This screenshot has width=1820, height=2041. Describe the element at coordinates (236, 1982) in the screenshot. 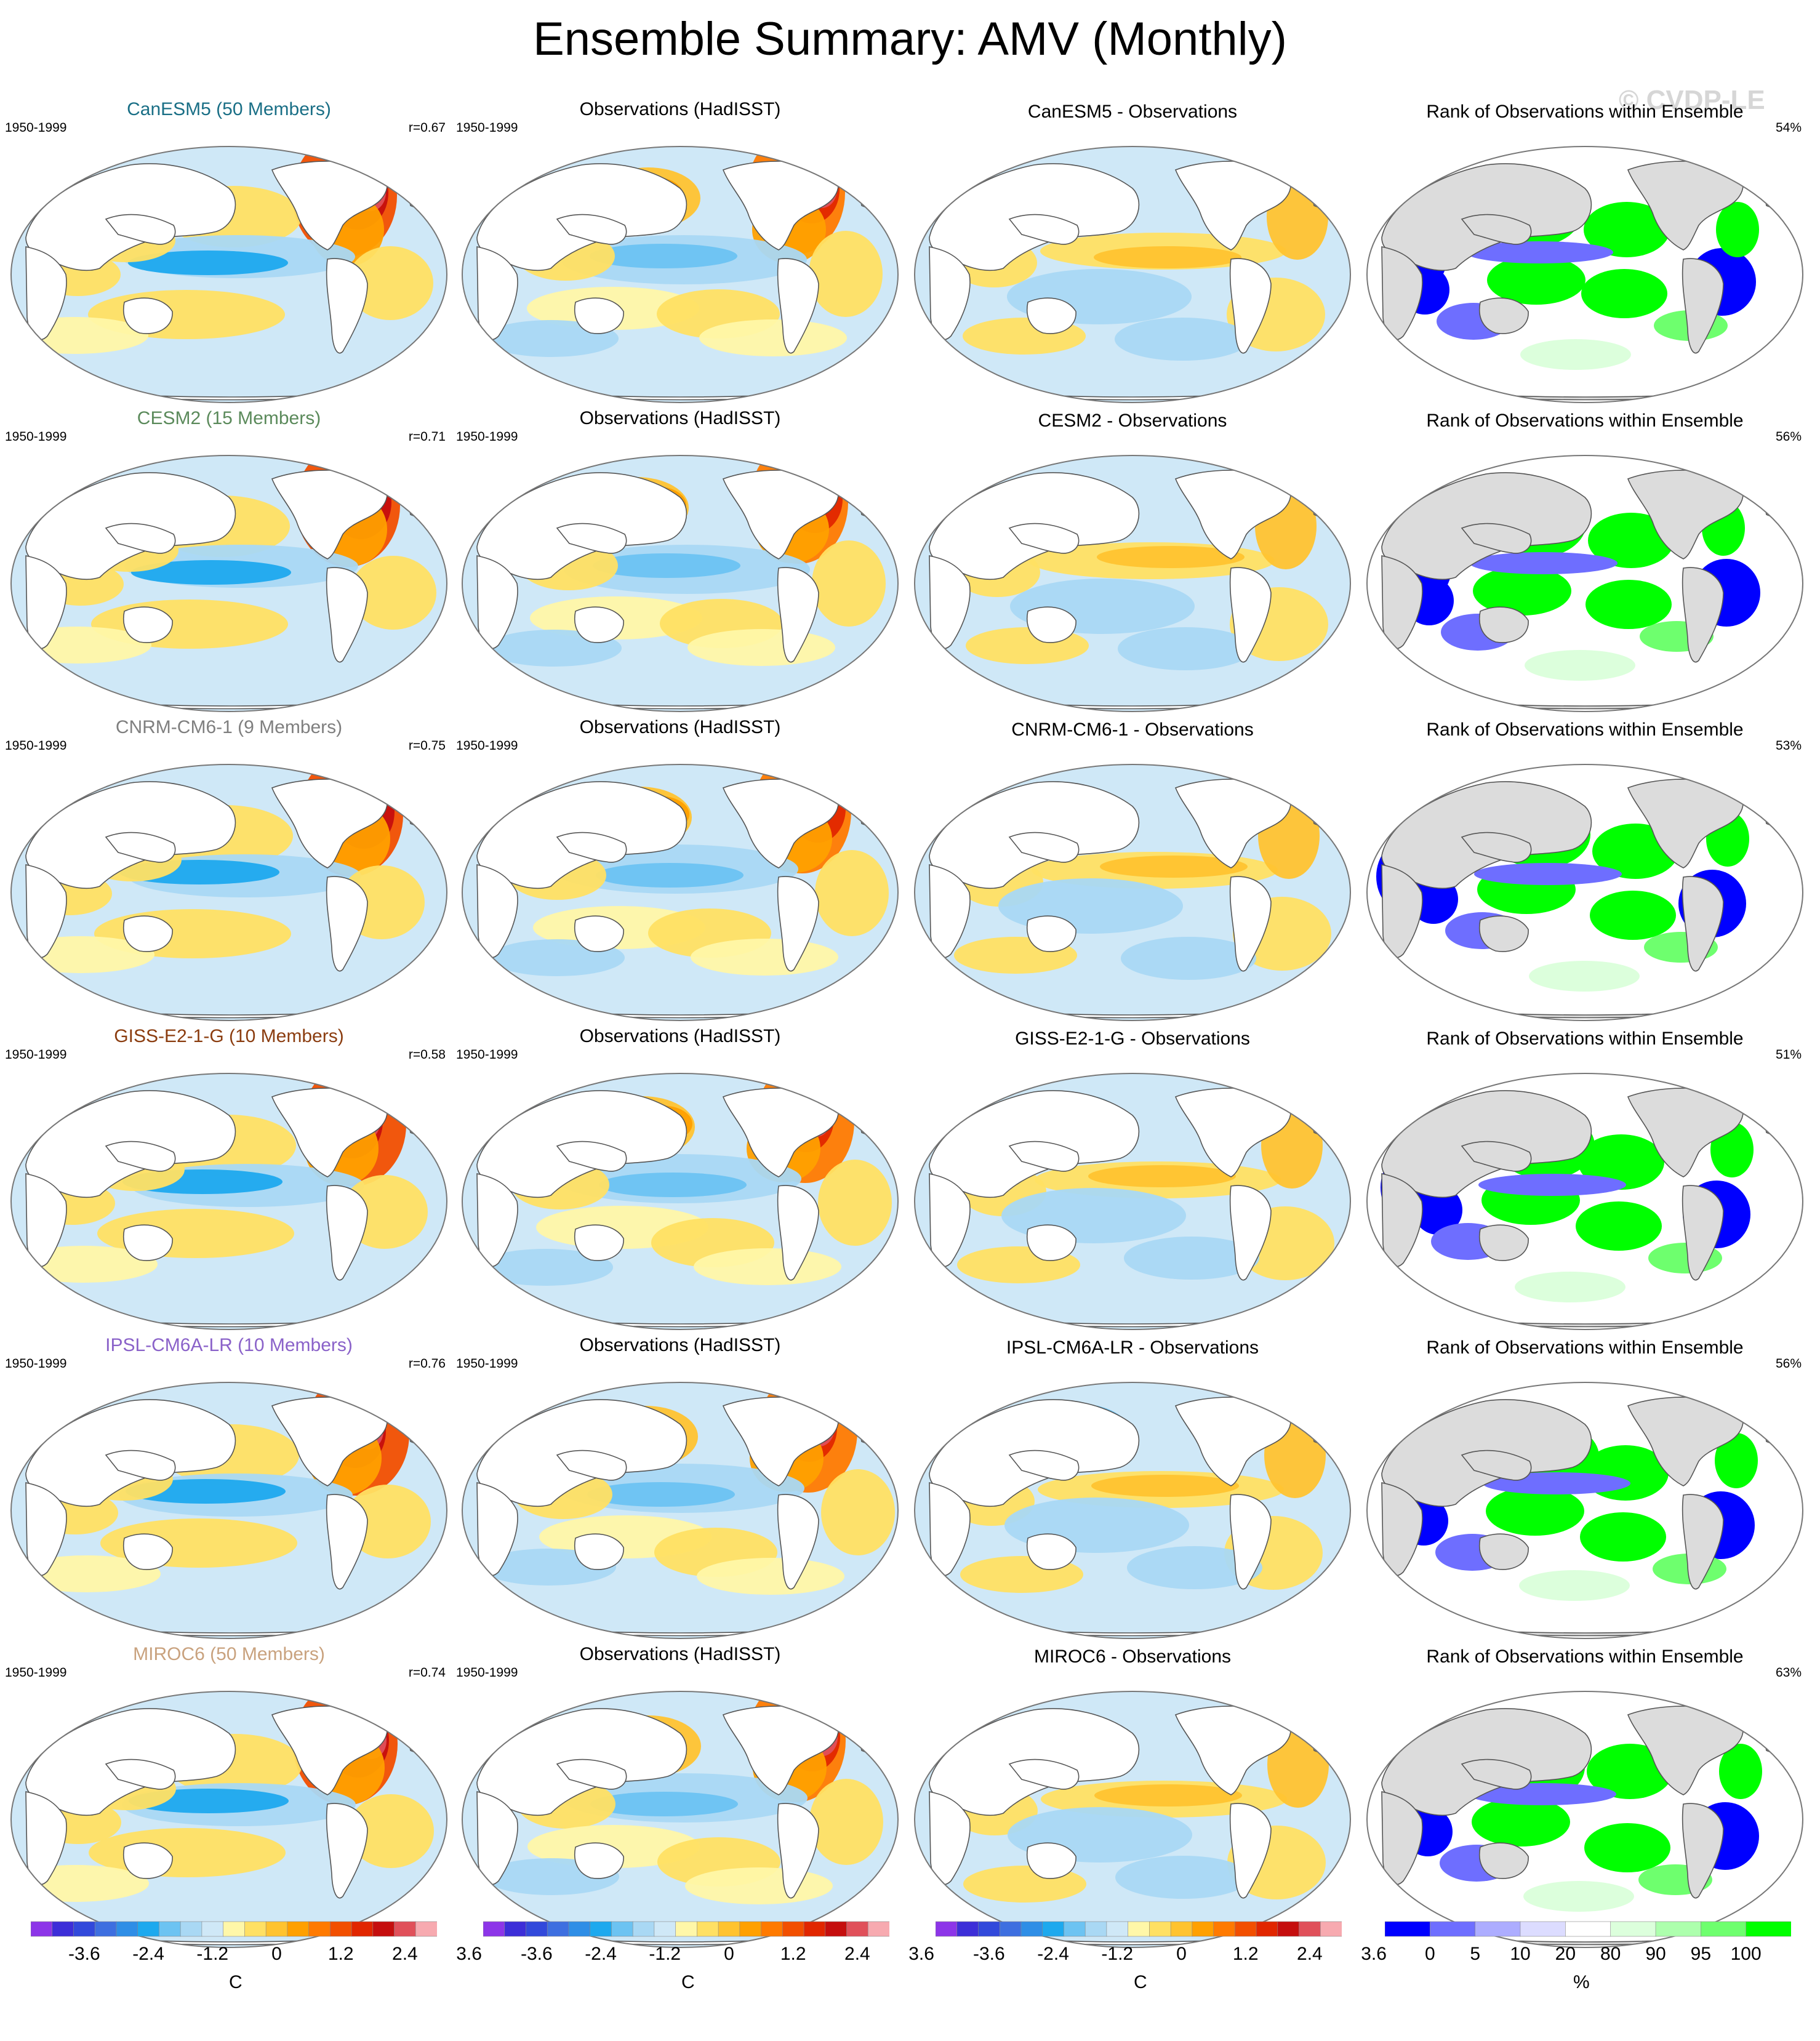

I see `colorbar-sst-1-unit: C` at that location.